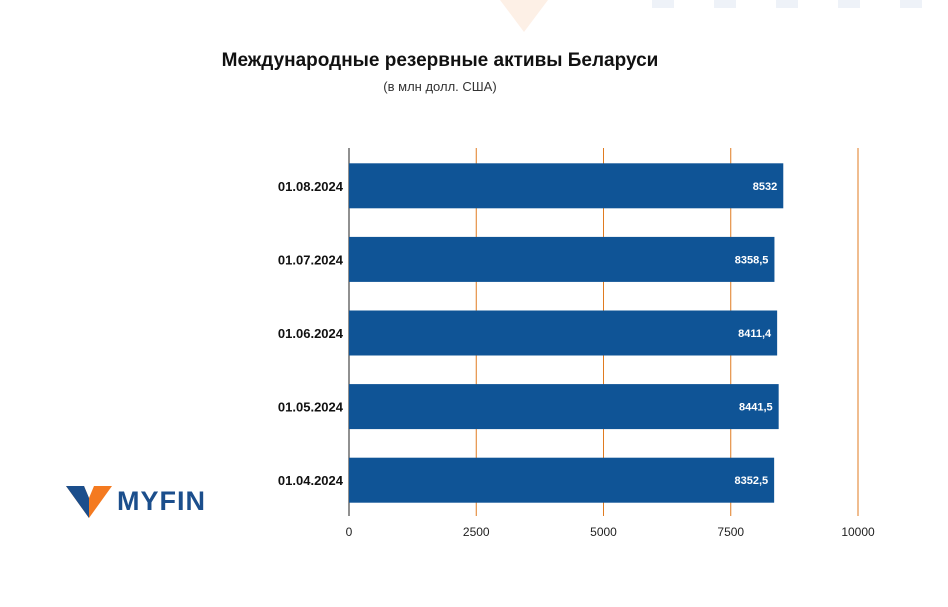 This screenshot has width=948, height=607. What do you see at coordinates (161, 501) in the screenshot?
I see `brand-name: MYFIN` at bounding box center [161, 501].